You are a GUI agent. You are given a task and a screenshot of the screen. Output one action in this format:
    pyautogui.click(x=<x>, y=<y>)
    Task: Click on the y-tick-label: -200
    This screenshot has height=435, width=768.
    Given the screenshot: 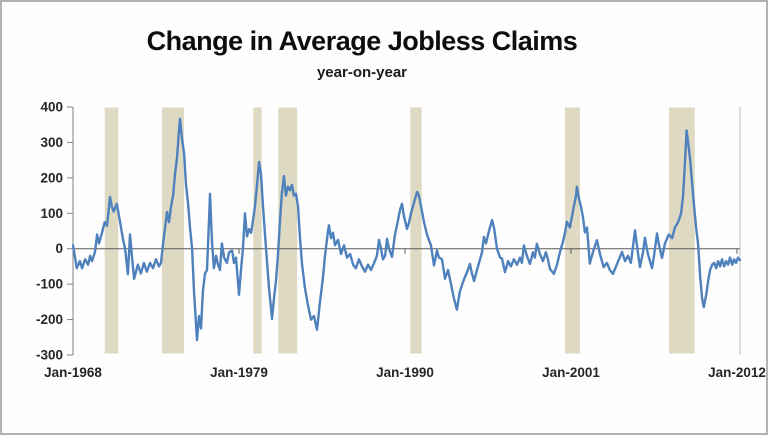 What is the action you would take?
    pyautogui.click(x=49, y=319)
    